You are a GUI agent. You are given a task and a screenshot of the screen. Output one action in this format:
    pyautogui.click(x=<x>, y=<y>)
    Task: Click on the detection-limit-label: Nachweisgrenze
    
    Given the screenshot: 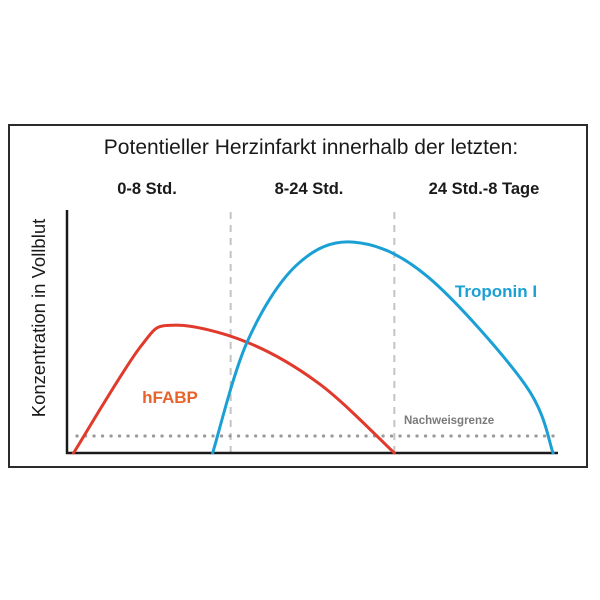 What is the action you would take?
    pyautogui.click(x=449, y=421)
    